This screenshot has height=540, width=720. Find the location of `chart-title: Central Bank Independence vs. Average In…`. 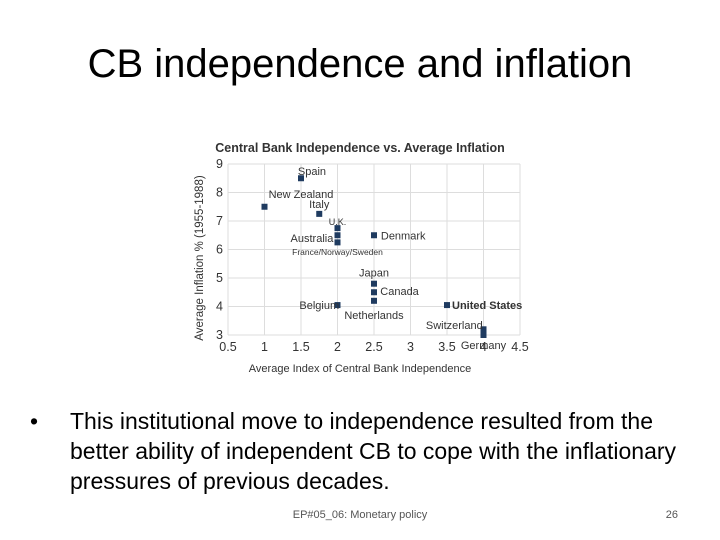

chart-title: Central Bank Independence vs. Average In… is located at coordinates (359, 148).